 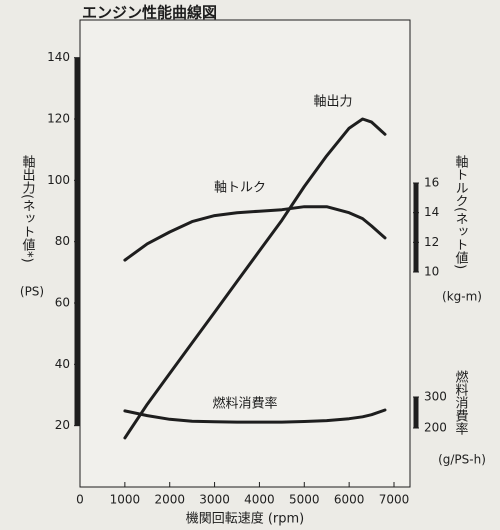 I want to click on y-axis-label: 軸出力(ネット値*), so click(x=28, y=209).